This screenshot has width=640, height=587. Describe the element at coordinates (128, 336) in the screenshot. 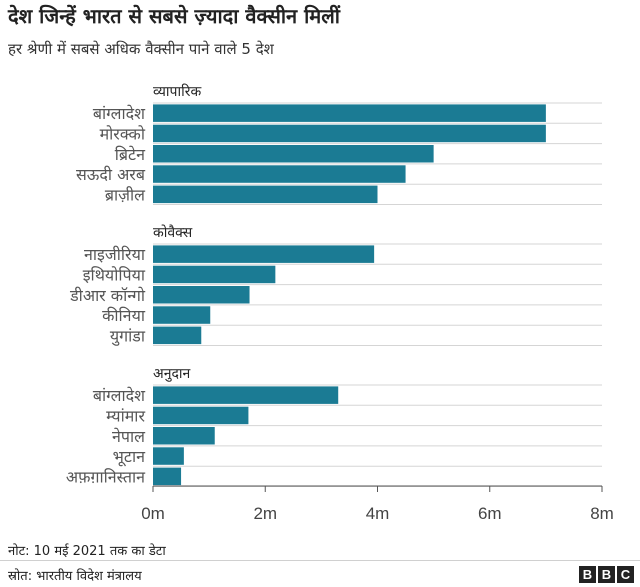

I see `category-label: युगांडा` at that location.